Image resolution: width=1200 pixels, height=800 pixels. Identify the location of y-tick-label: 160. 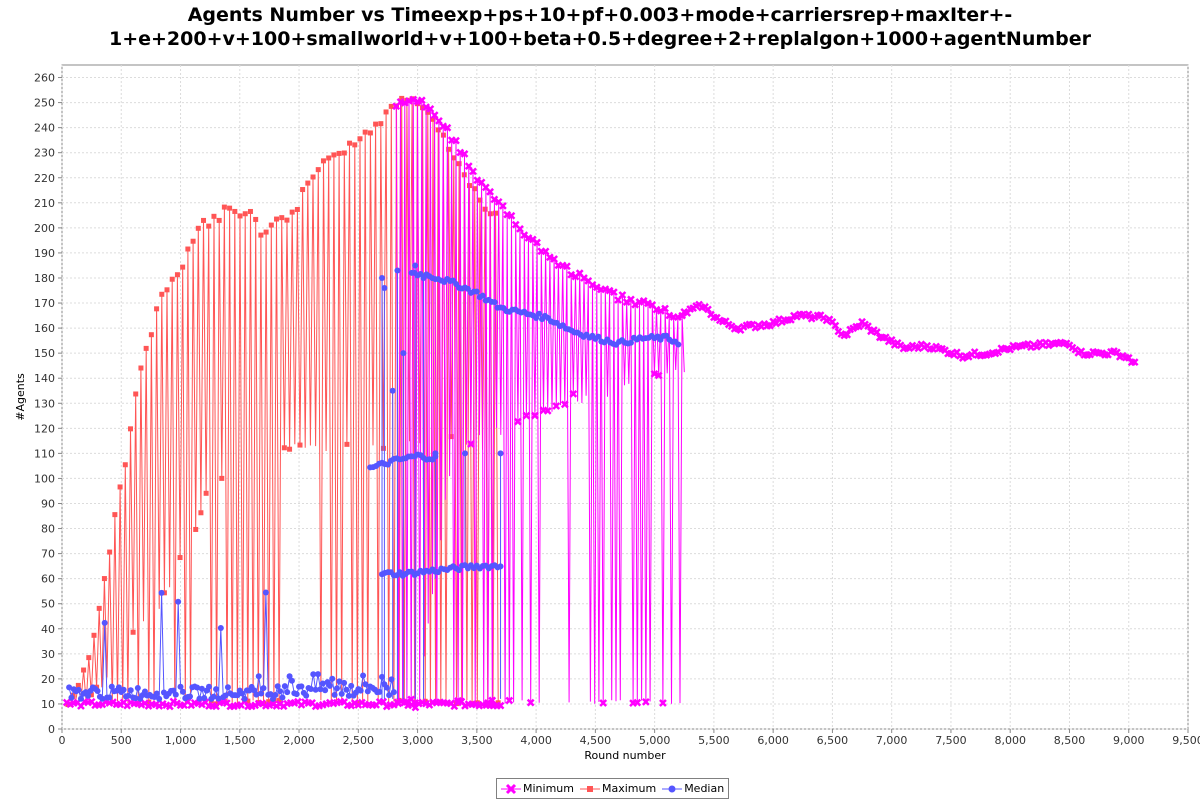
(44, 328).